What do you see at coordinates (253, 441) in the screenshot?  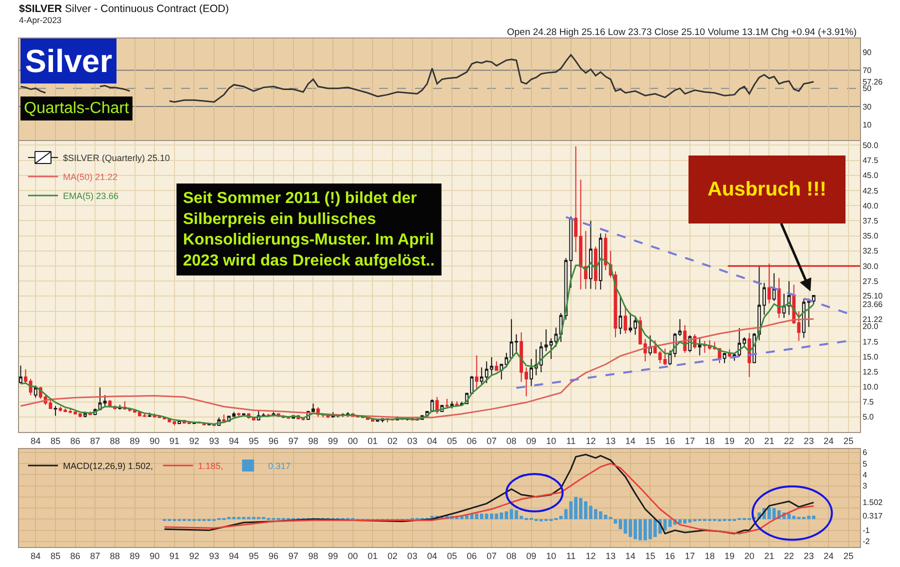 I see `x-tick-label: 95` at bounding box center [253, 441].